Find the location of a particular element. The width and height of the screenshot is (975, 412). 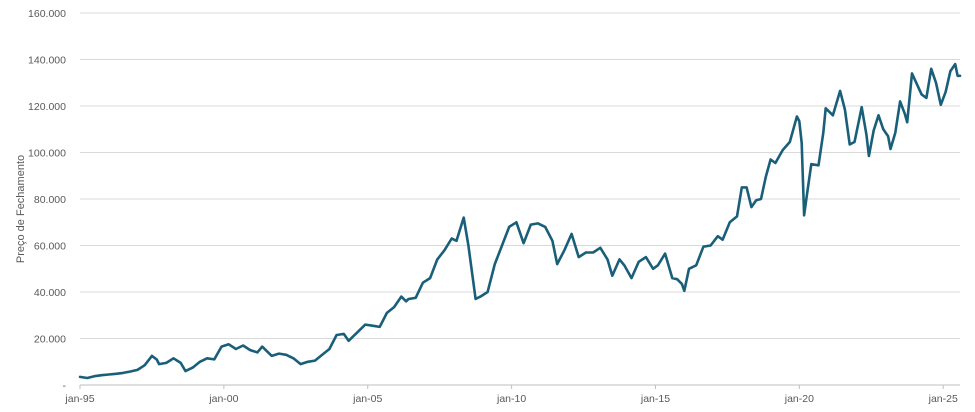

x-tick-label: jan-00 is located at coordinates (223, 399).